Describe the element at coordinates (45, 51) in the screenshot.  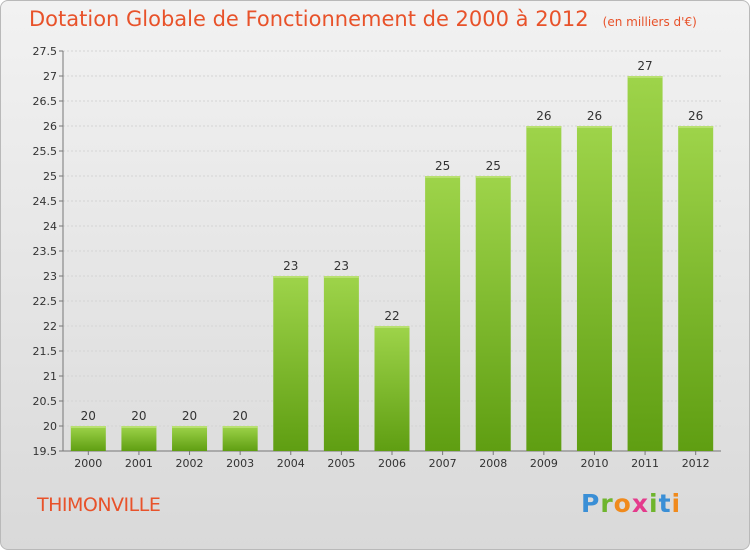
I see `y-tick-label: 27.5` at that location.